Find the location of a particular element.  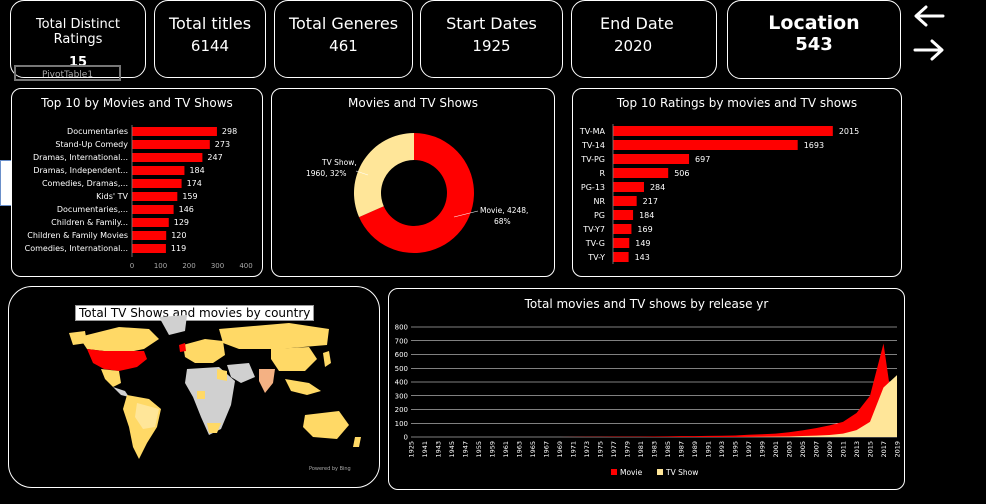

map-country-south-africa is located at coordinates (214, 428).